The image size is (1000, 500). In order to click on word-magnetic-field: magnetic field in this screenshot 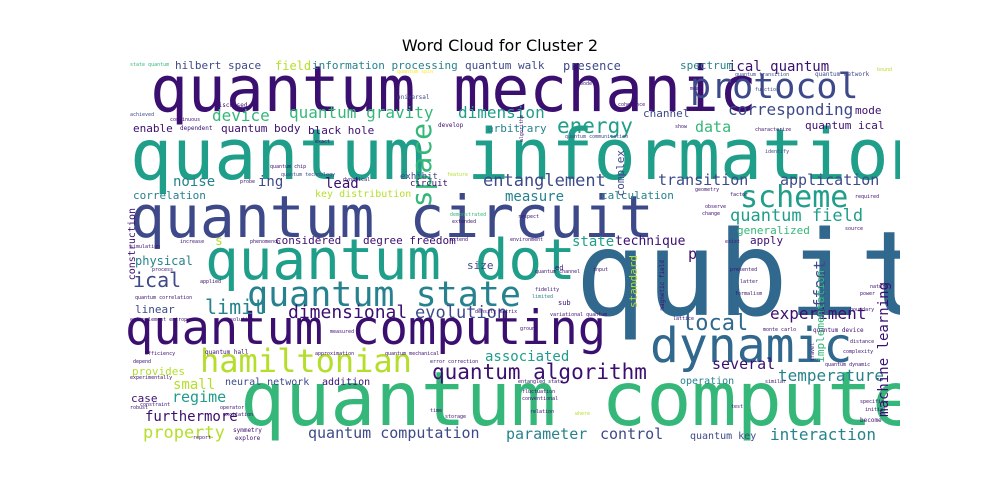, I will do `click(662, 285)`.